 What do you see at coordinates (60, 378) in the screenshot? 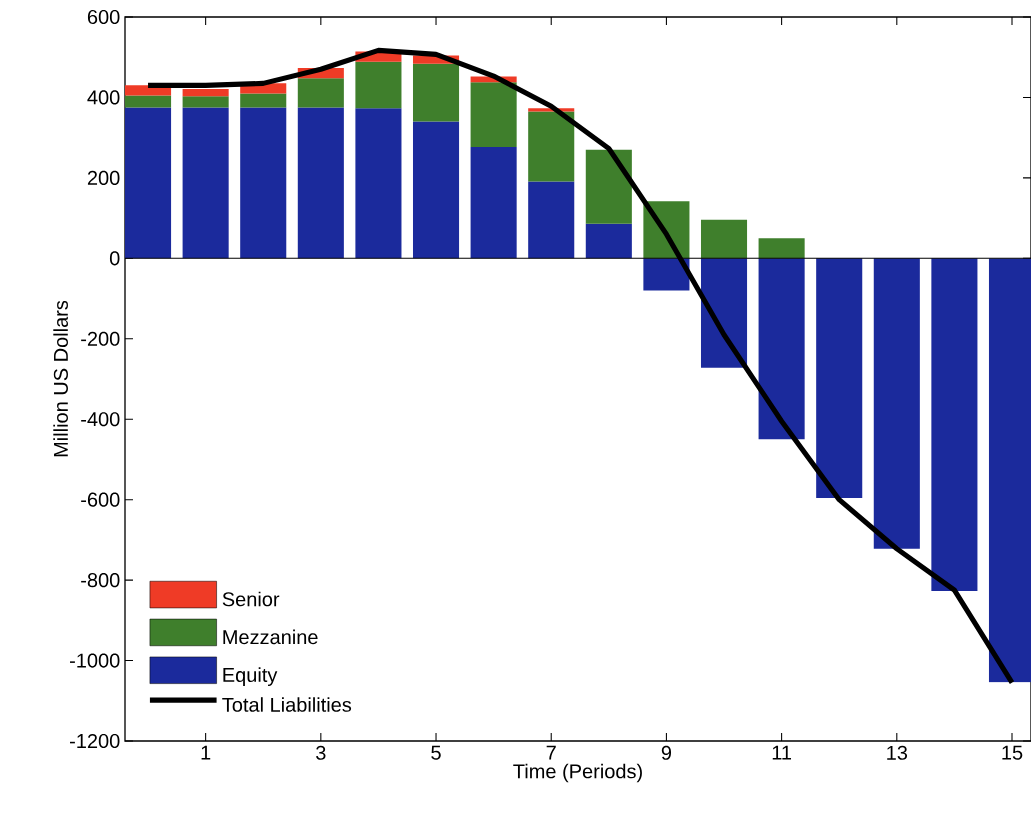
I see `y-axis-title: Million US Dollars` at bounding box center [60, 378].